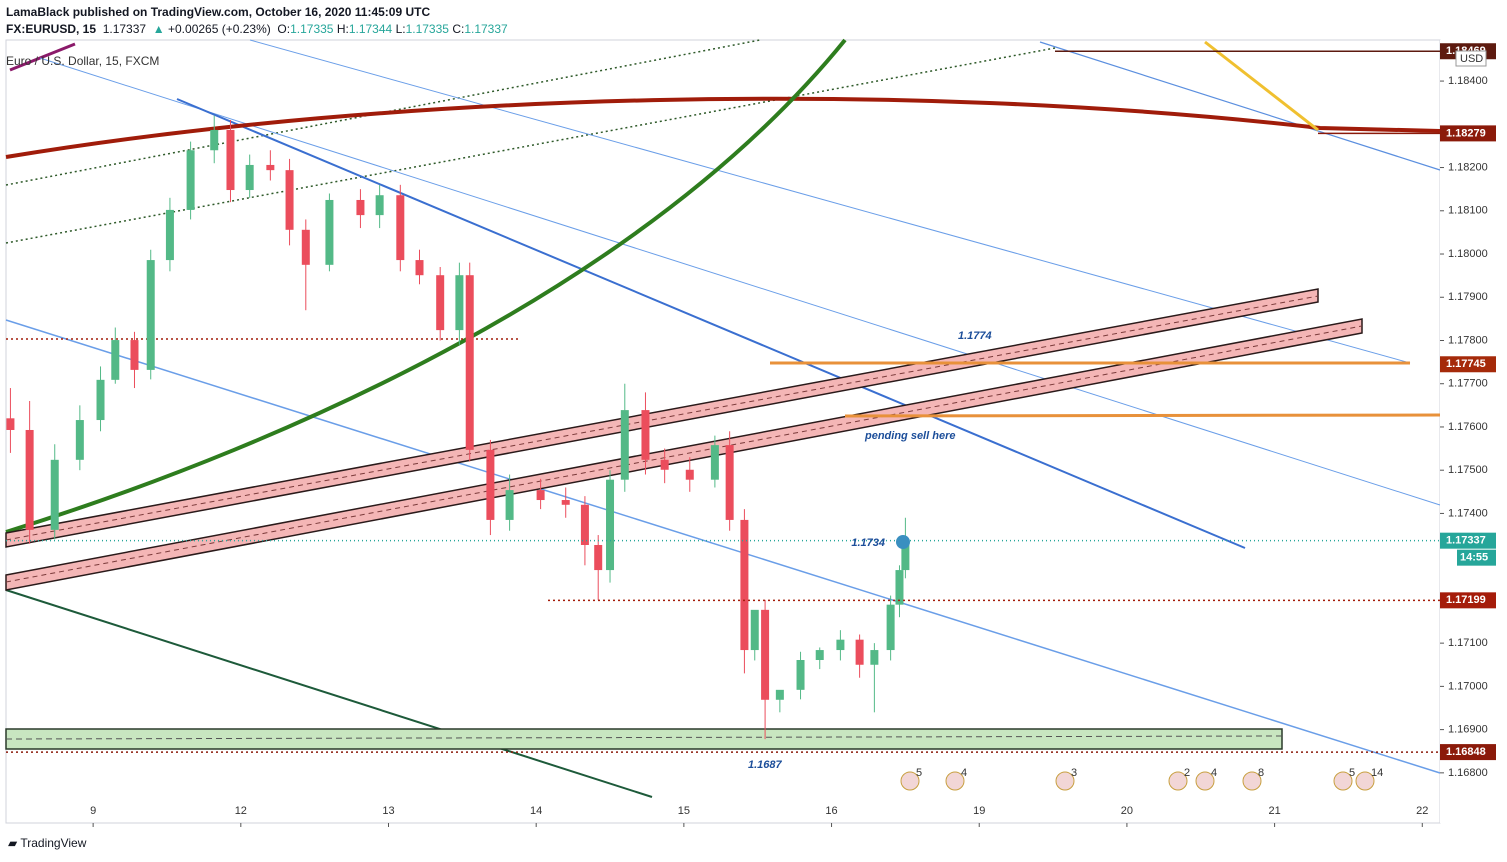  I want to click on x-tick-label: 16, so click(831, 811).